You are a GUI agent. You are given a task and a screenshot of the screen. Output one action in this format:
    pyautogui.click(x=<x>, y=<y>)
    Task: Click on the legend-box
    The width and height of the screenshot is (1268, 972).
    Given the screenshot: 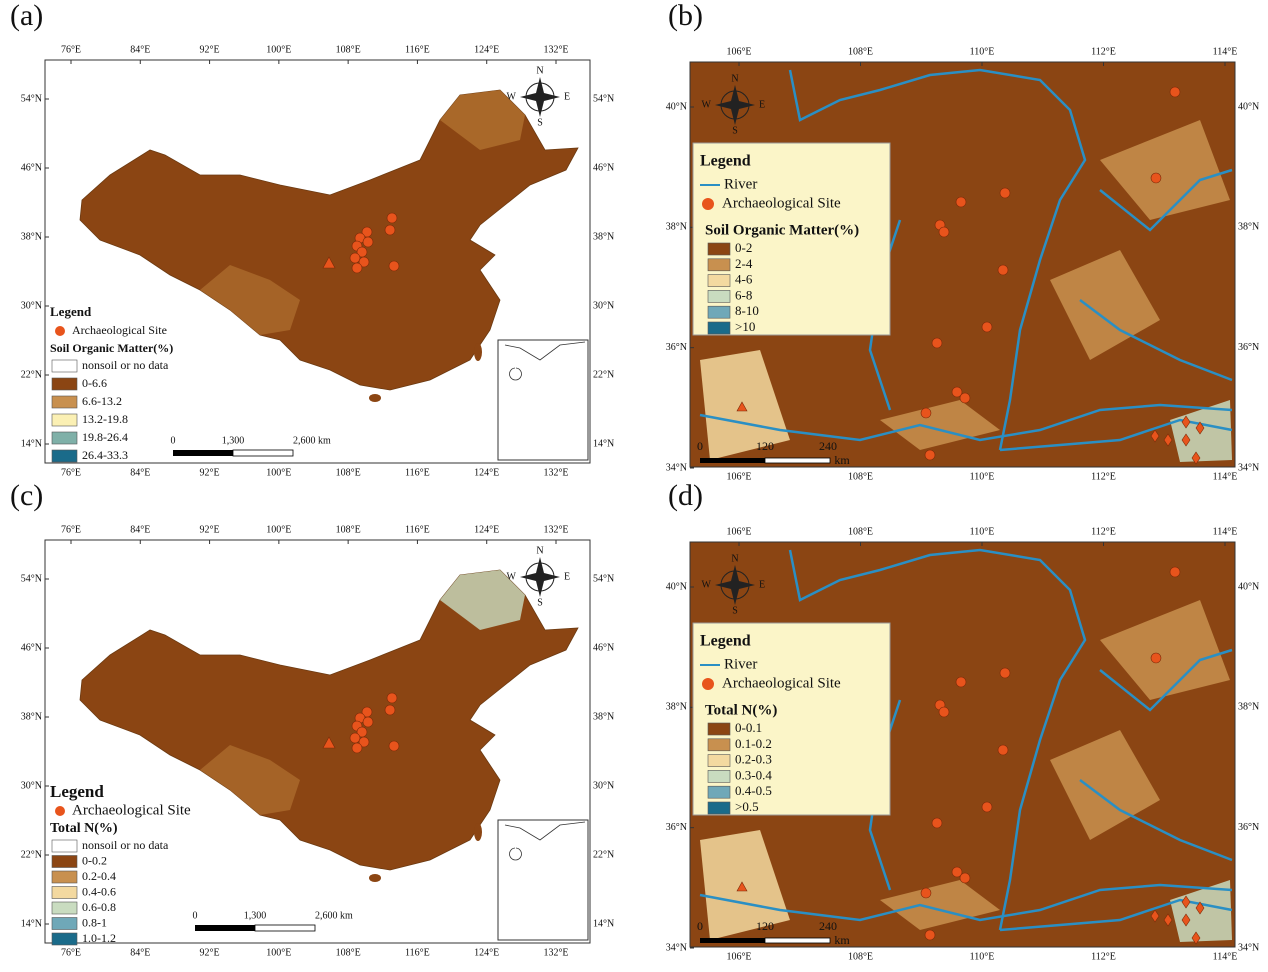 What is the action you would take?
    pyautogui.click(x=791, y=719)
    